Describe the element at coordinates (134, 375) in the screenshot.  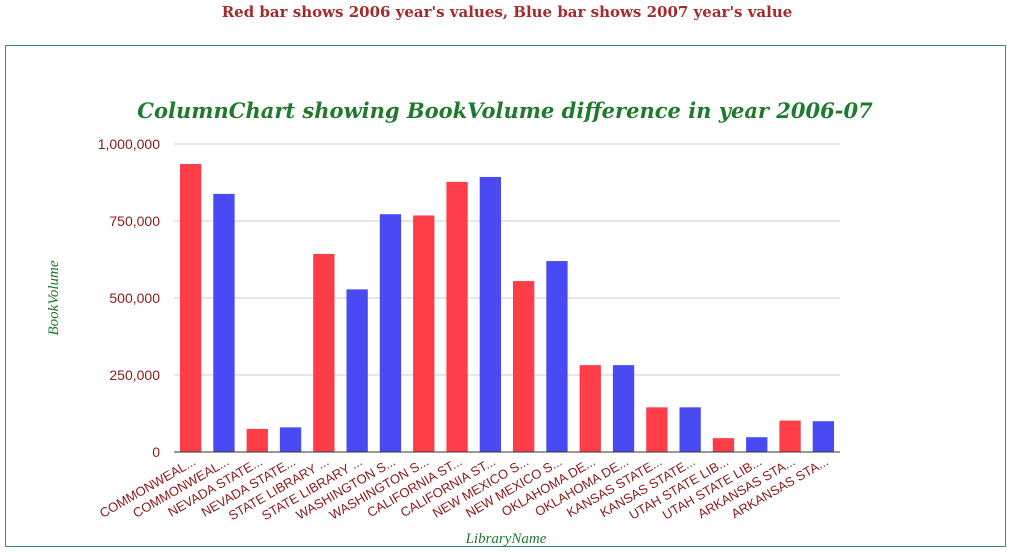
I see `y-tick-label: 250,000` at that location.